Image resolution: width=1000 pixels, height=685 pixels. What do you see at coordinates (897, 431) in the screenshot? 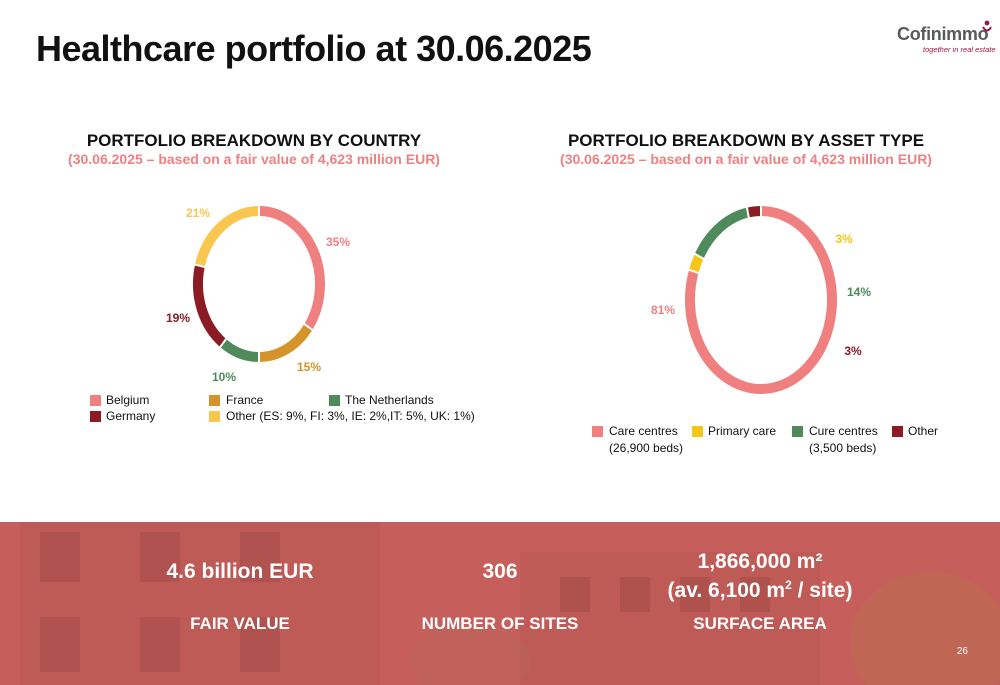
I see `legend-swatch-other-asset` at bounding box center [897, 431].